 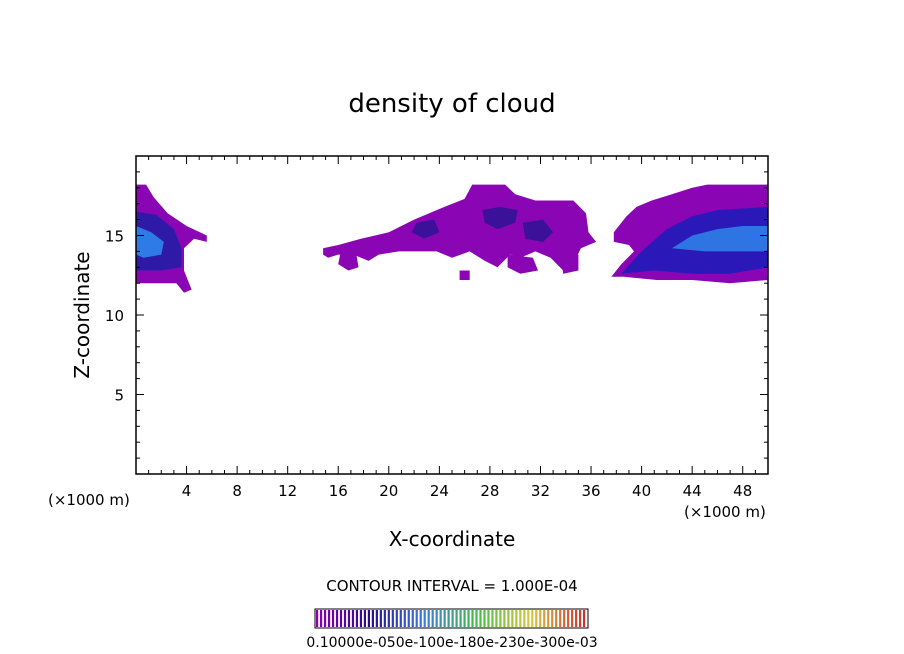 What do you see at coordinates (451, 104) in the screenshot?
I see `chart-title: density of cloud` at bounding box center [451, 104].